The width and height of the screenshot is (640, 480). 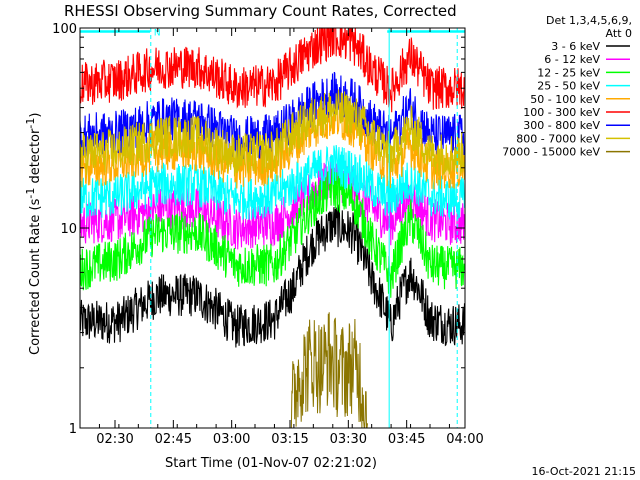 I want to click on legend-entry-label: 25 - 50 keV, so click(x=568, y=86).